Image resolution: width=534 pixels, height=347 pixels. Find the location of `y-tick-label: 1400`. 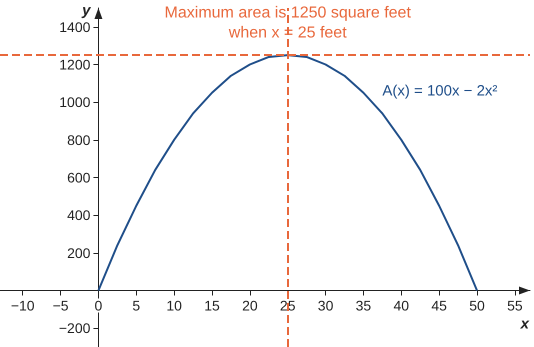

y-tick-label: 1400 is located at coordinates (75, 26).